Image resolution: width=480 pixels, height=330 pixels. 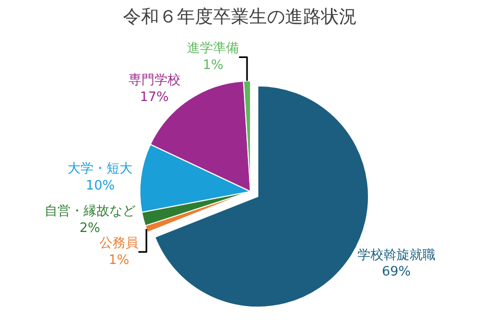 What do you see at coordinates (90, 212) in the screenshot?
I see `slice-label: 自営・縁故など` at bounding box center [90, 212].